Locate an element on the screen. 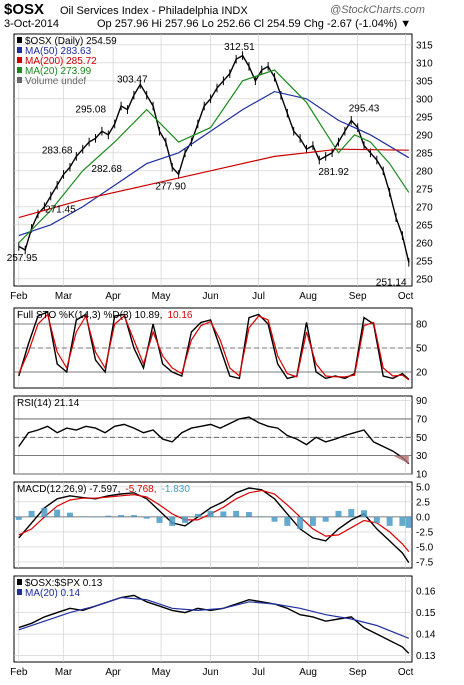  ratio-x-tick-label: May is located at coordinates (161, 672).